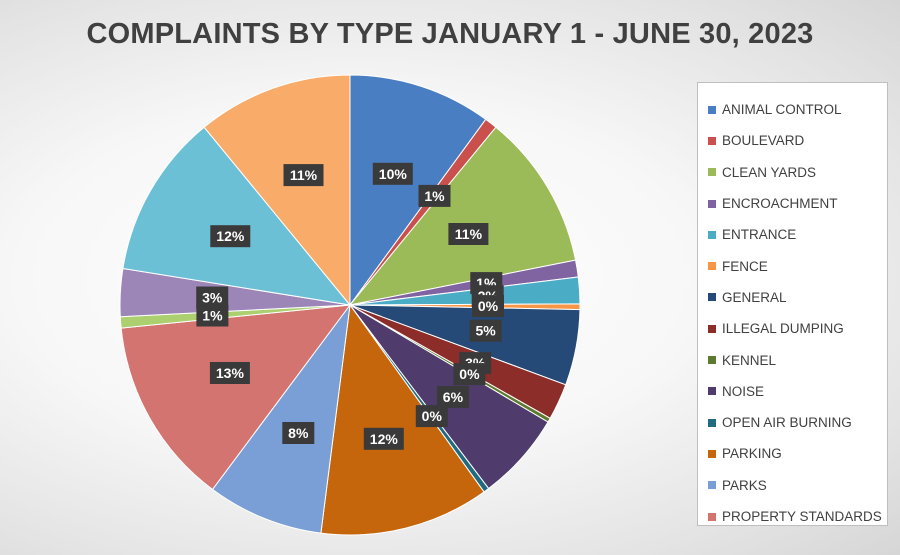  What do you see at coordinates (797, 297) in the screenshot?
I see `legend-item-general: GENERAL` at bounding box center [797, 297].